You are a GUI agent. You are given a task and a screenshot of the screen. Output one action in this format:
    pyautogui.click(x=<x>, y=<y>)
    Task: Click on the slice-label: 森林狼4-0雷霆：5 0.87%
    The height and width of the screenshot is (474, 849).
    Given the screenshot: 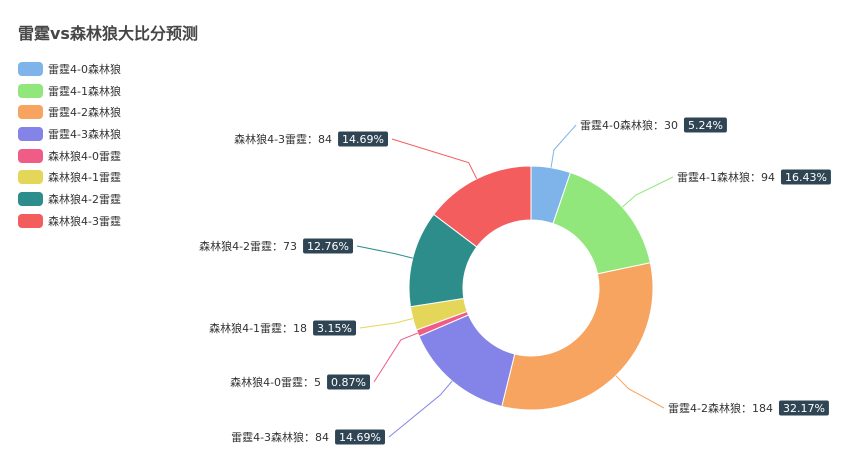 What is the action you would take?
    pyautogui.click(x=300, y=382)
    